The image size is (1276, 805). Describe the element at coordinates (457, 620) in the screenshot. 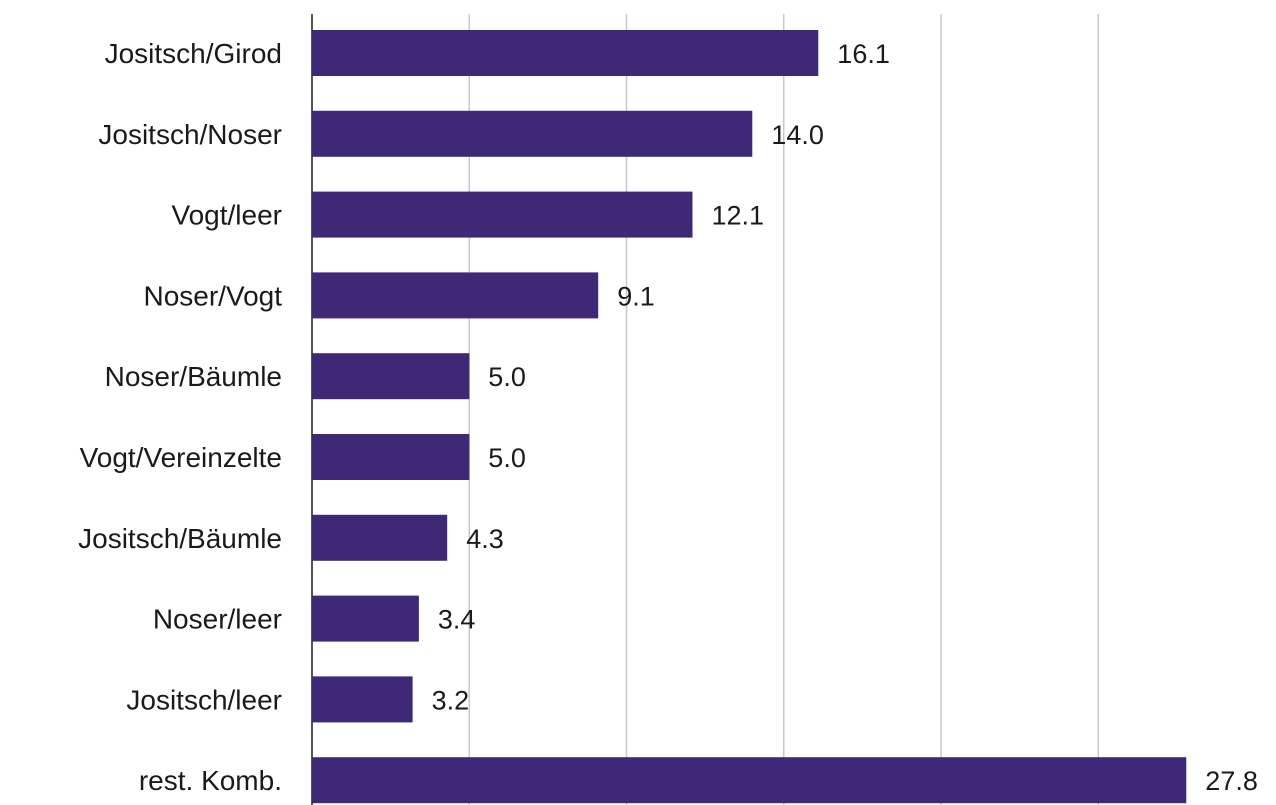

I see `value-label: 3.4` at that location.